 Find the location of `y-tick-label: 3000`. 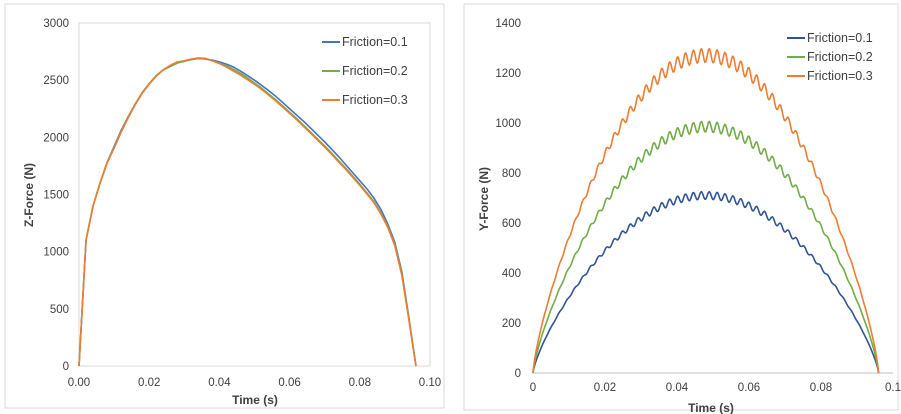

y-tick-label: 3000 is located at coordinates (56, 24).